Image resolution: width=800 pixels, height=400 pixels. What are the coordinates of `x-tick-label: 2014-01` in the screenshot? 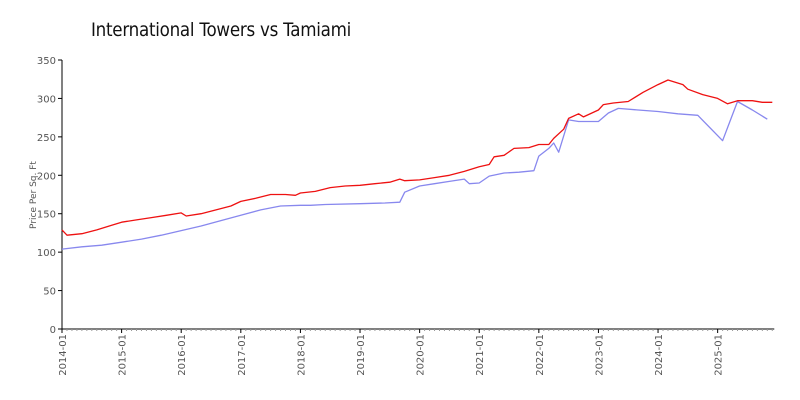 It's located at (63, 355).